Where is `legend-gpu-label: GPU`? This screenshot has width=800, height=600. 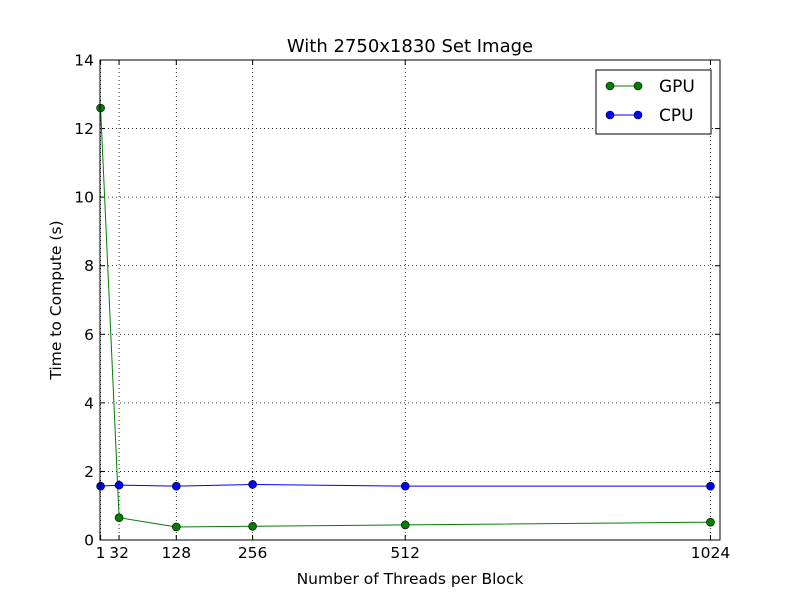
legend-gpu-label: GPU is located at coordinates (677, 87).